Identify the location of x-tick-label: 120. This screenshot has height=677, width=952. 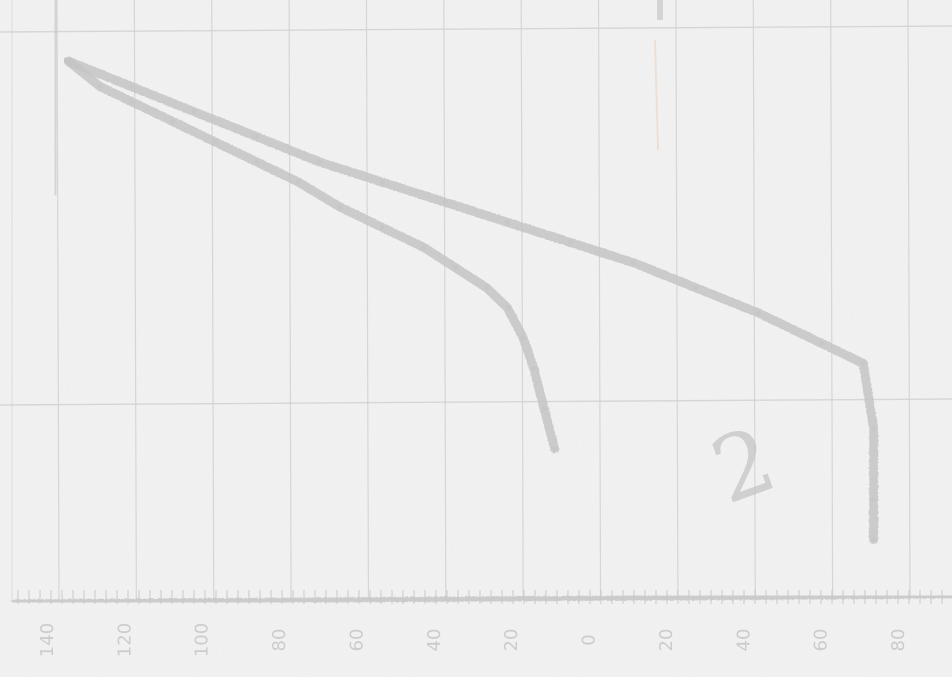
(124, 640).